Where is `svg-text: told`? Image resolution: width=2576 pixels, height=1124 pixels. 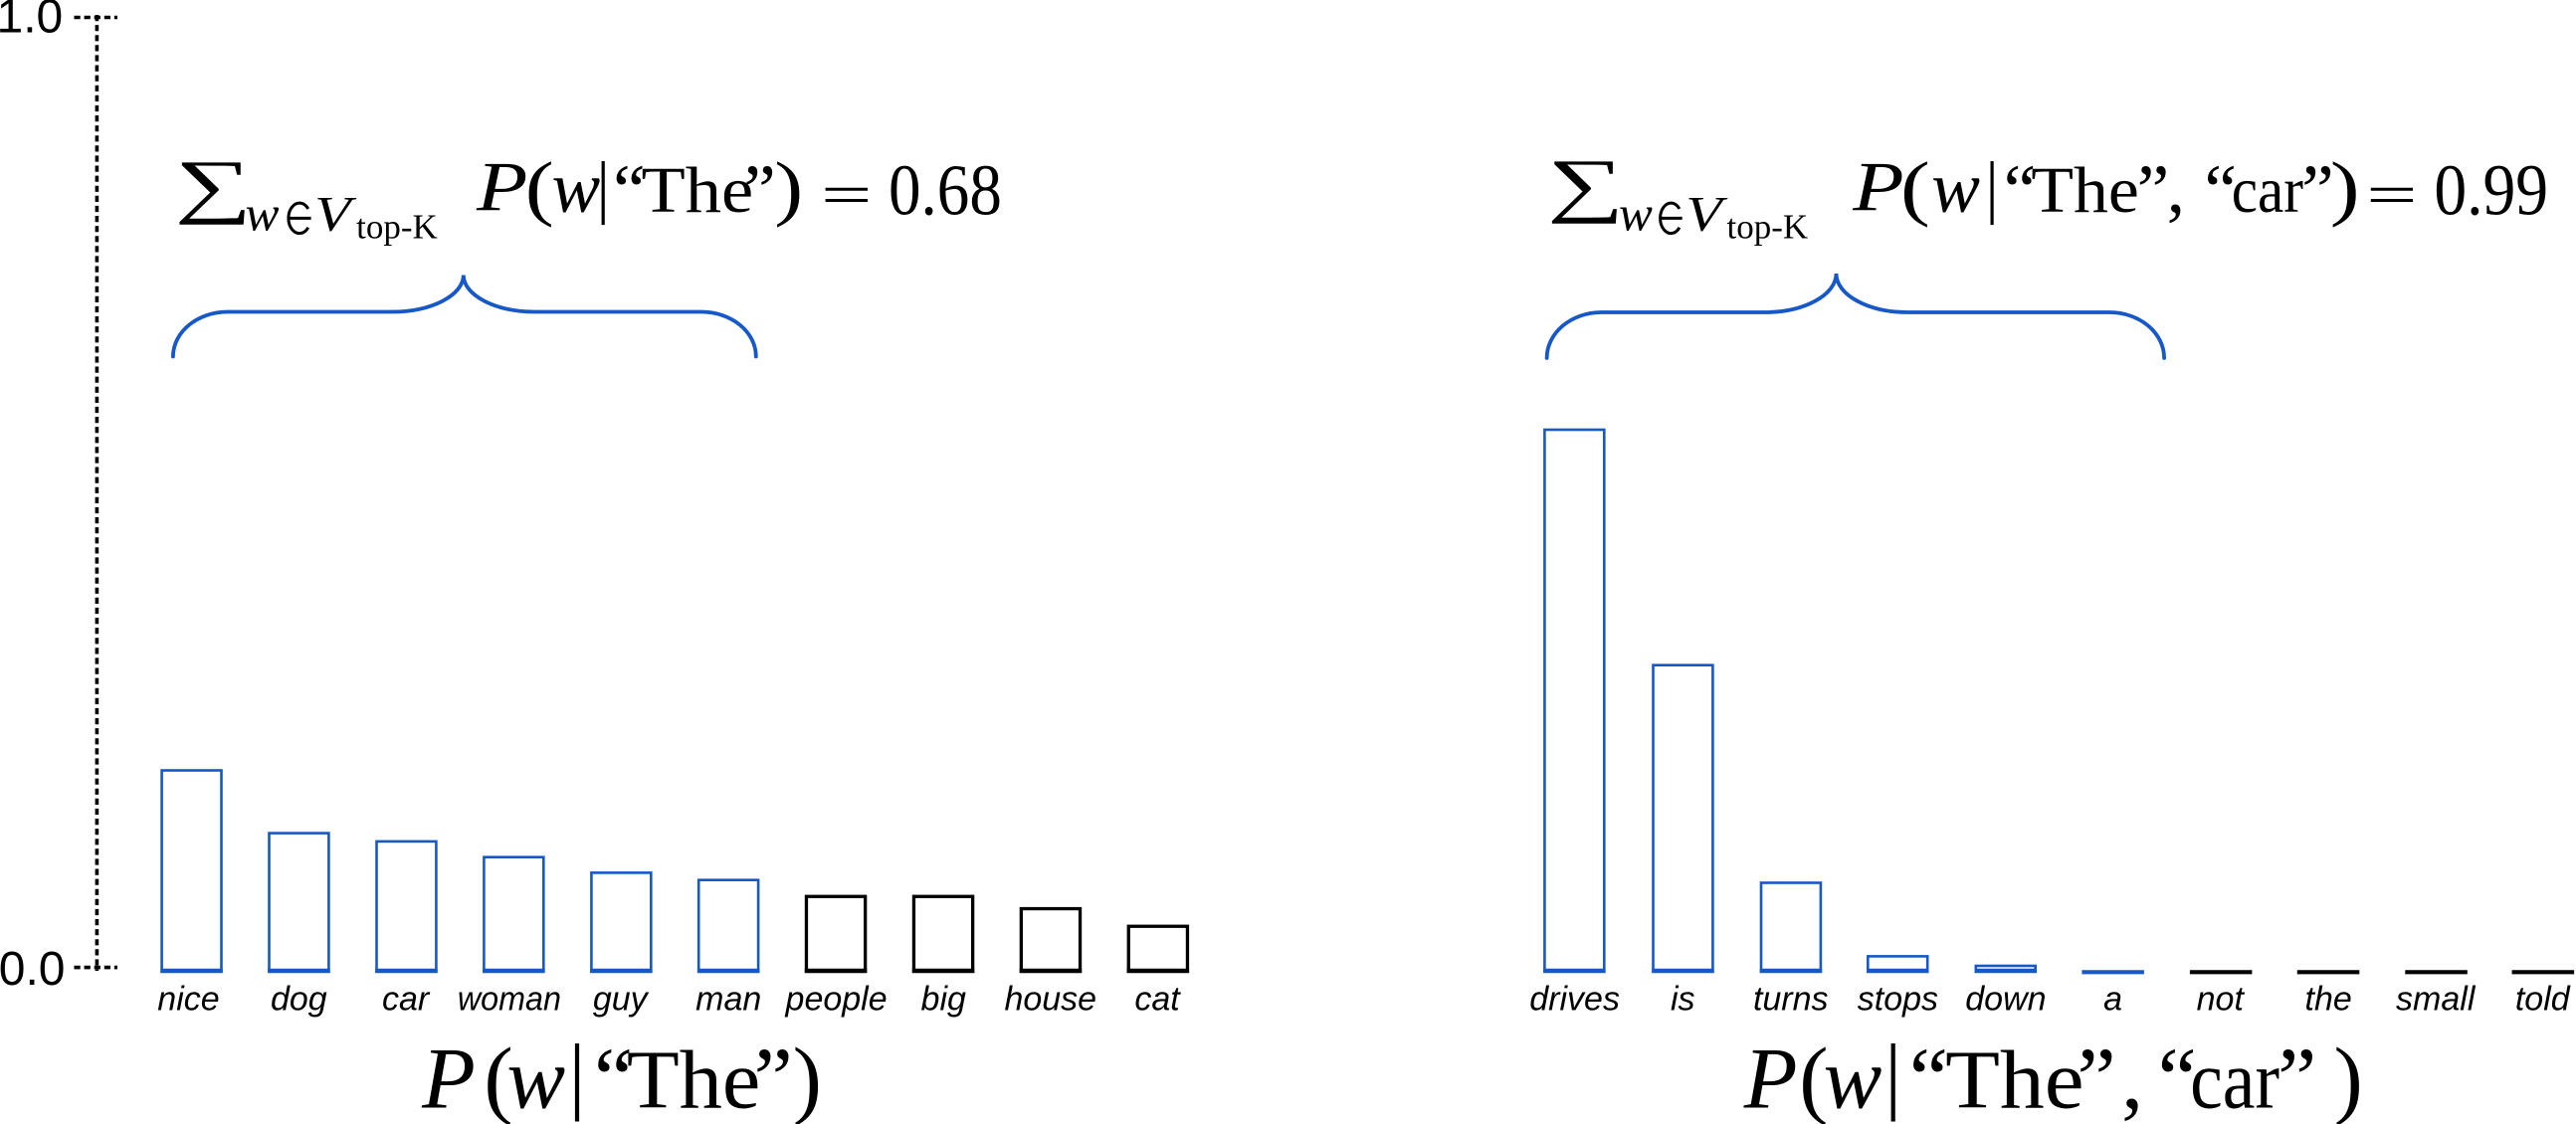 svg-text: told is located at coordinates (2543, 1000).